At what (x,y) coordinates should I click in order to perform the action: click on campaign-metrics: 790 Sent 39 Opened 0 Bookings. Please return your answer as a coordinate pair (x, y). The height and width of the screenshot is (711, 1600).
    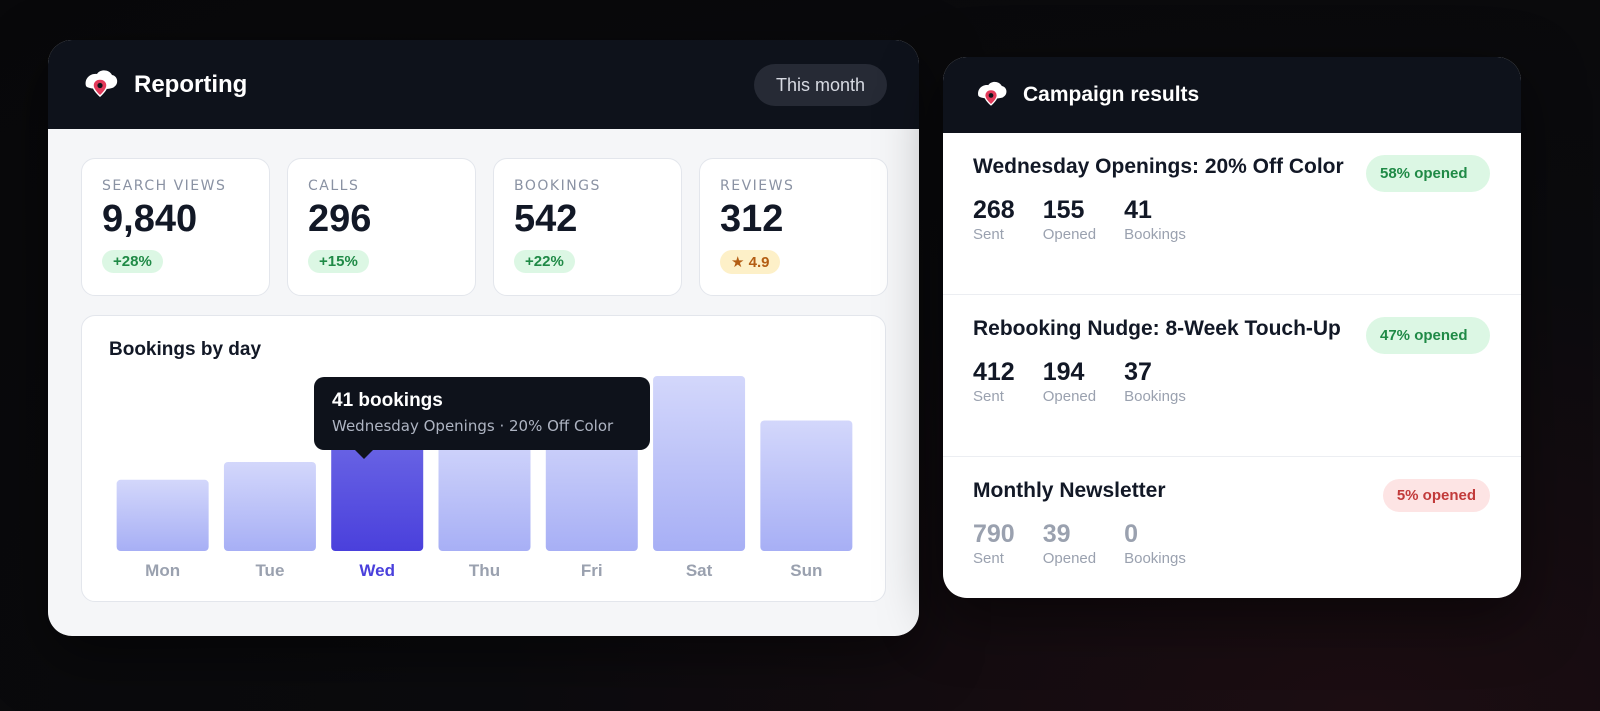
    Looking at the image, I should click on (1232, 543).